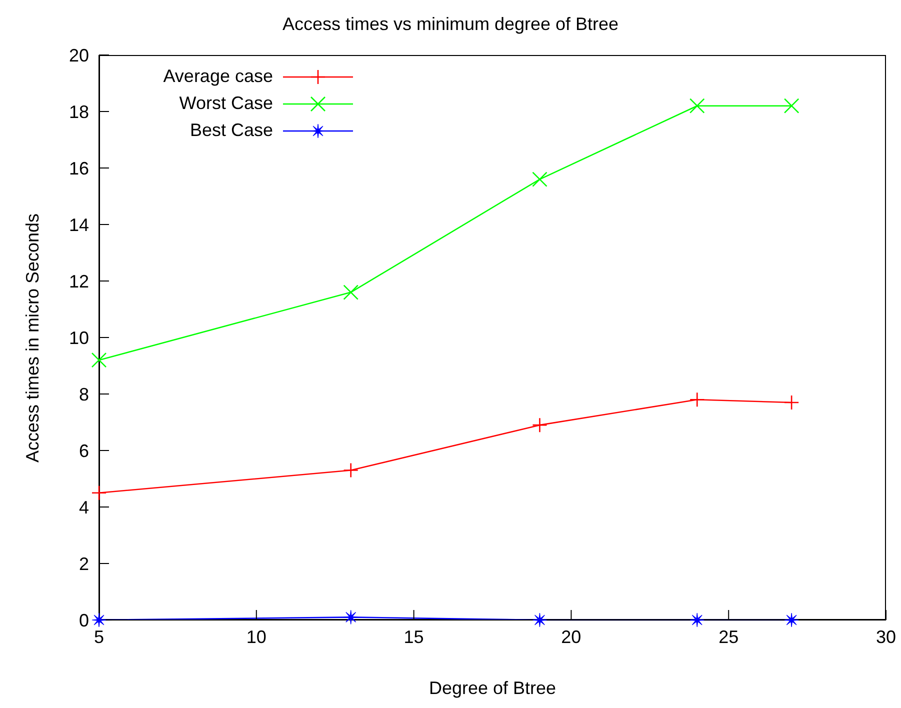 The image size is (901, 708). What do you see at coordinates (78, 168) in the screenshot?
I see `y-tick-label: 16` at bounding box center [78, 168].